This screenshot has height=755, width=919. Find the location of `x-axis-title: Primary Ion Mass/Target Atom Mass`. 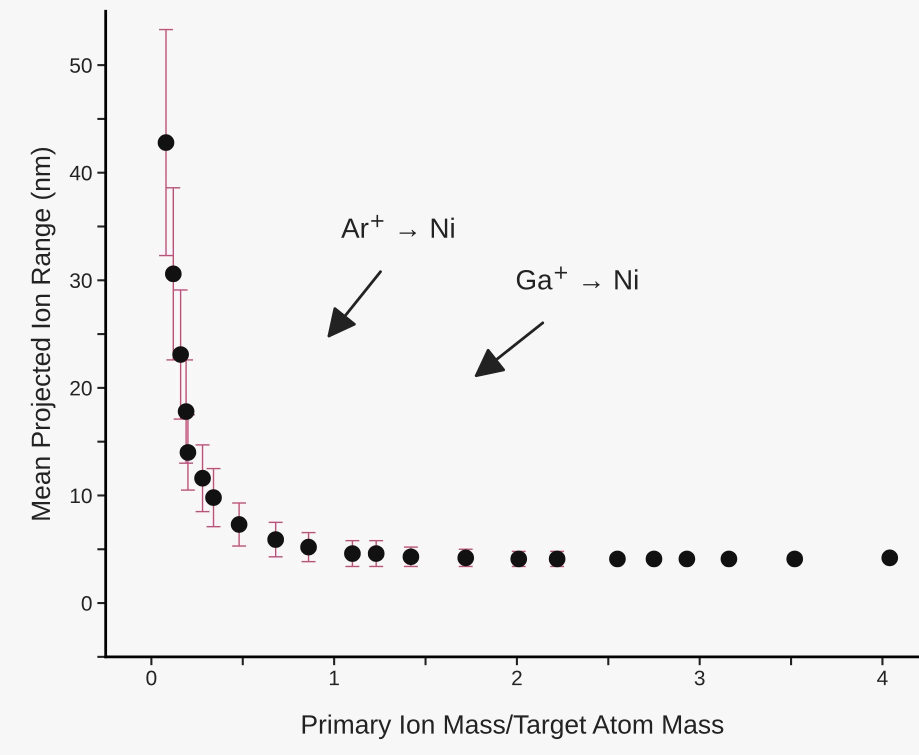

x-axis-title: Primary Ion Mass/Target Atom Mass is located at coordinates (513, 727).